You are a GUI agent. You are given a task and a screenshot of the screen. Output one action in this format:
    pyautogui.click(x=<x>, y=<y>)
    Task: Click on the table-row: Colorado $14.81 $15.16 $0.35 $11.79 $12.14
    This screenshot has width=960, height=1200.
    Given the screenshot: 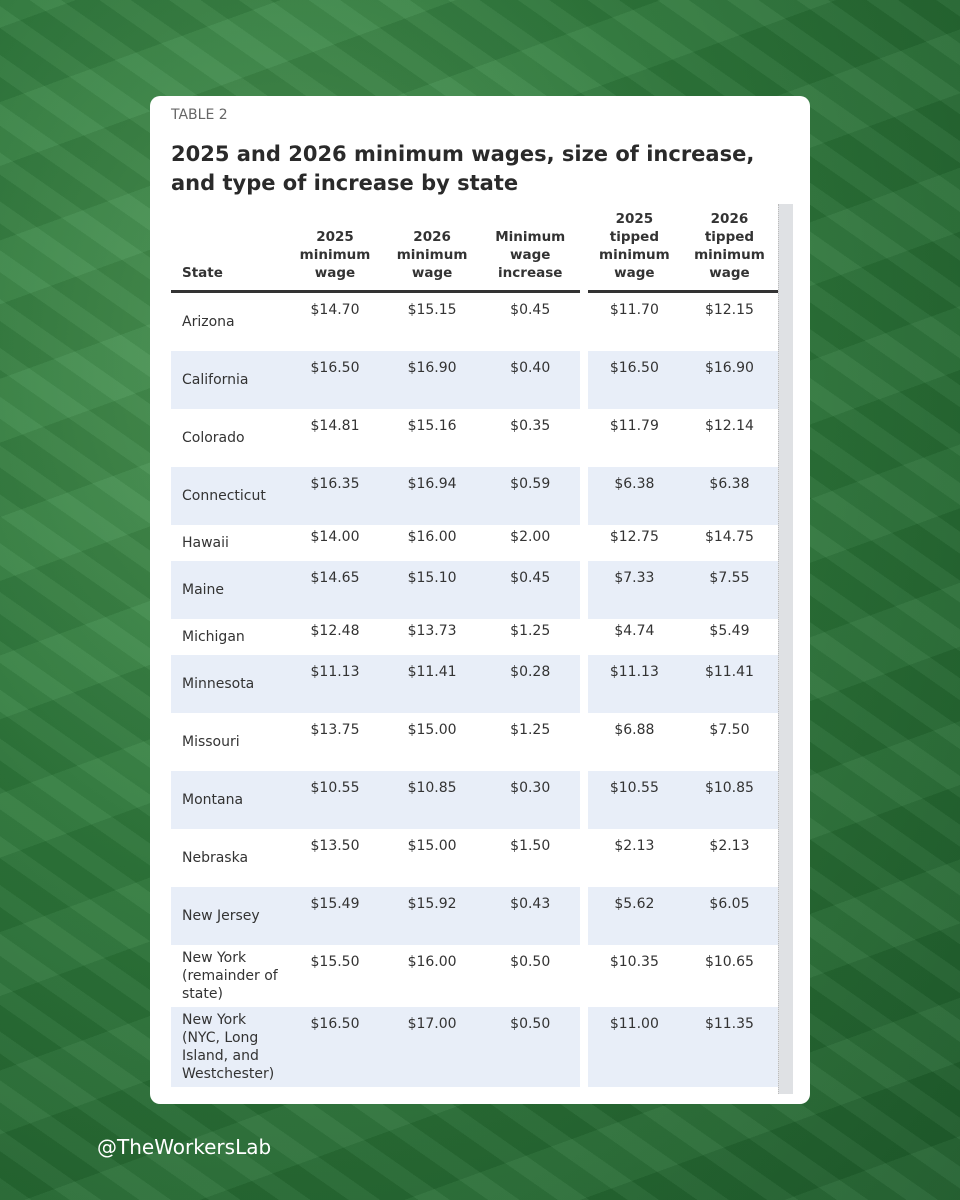 What is the action you would take?
    pyautogui.click(x=474, y=438)
    